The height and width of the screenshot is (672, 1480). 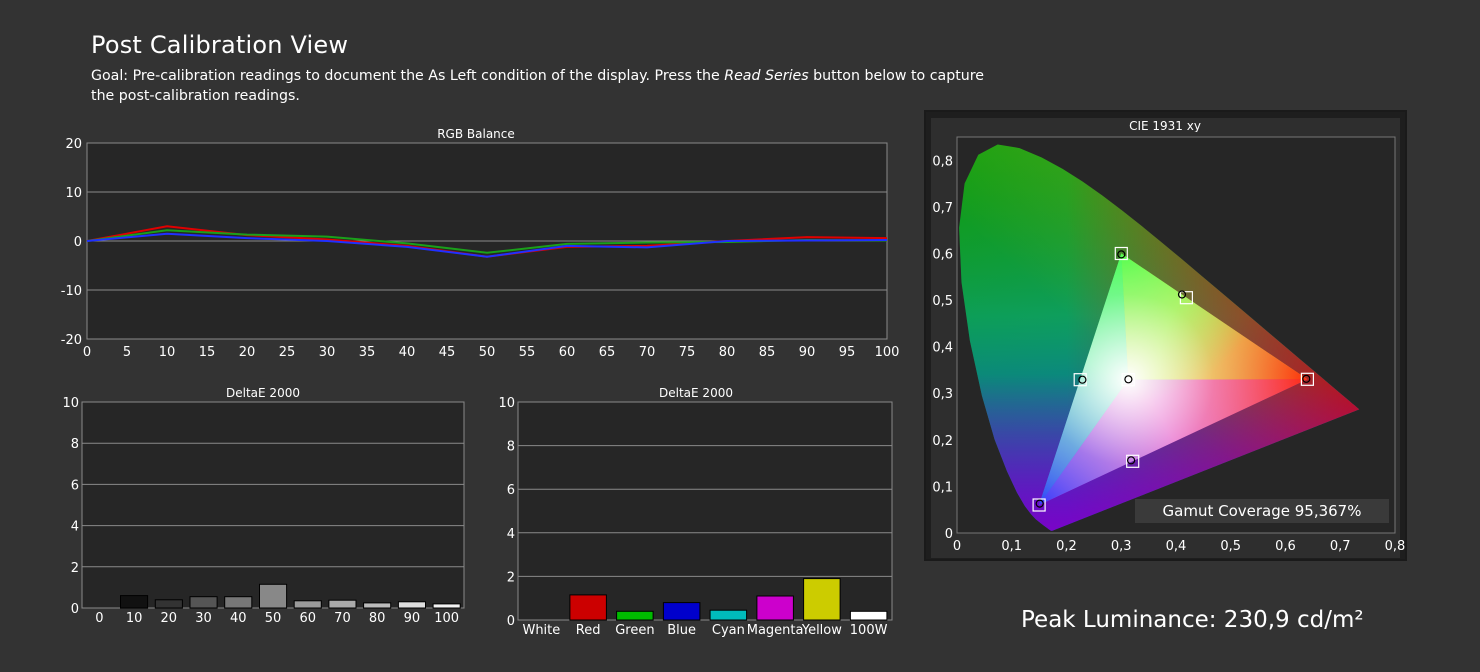 I want to click on deltae-gray-x-tick: 100, so click(x=446, y=618).